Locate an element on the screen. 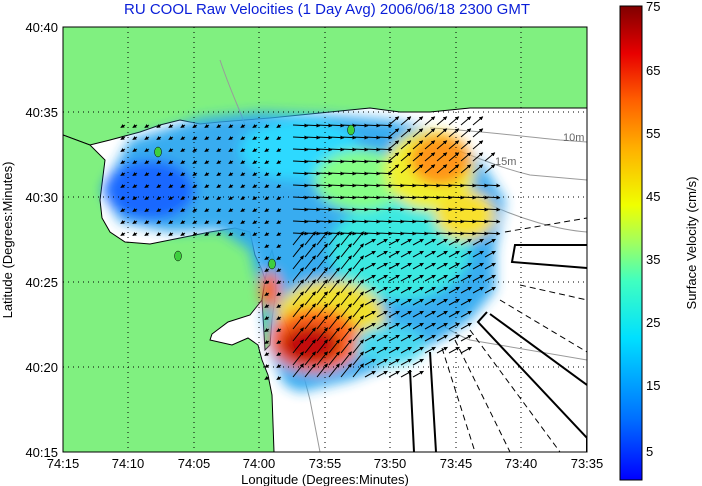 Image resolution: width=702 pixels, height=486 pixels. velocity-yellow-b is located at coordinates (465, 215).